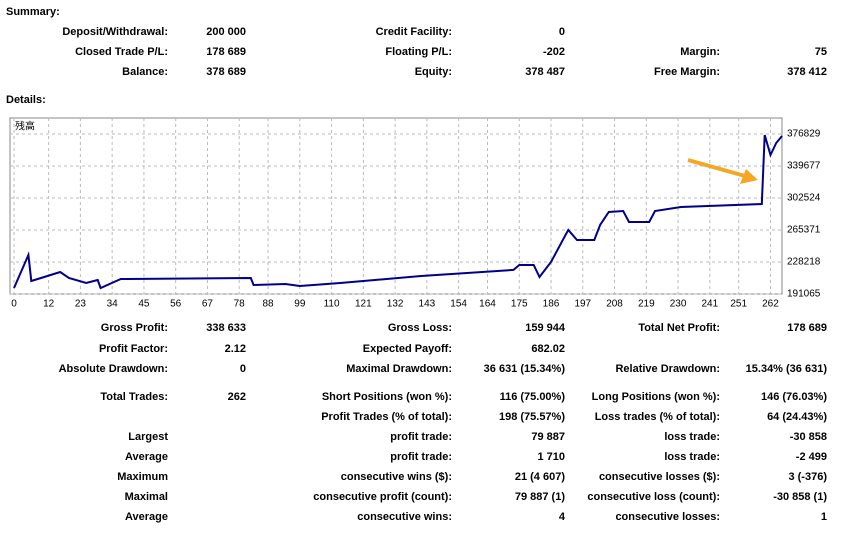 Image resolution: width=844 pixels, height=534 pixels. What do you see at coordinates (269, 304) in the screenshot?
I see `x-tick-label: 88` at bounding box center [269, 304].